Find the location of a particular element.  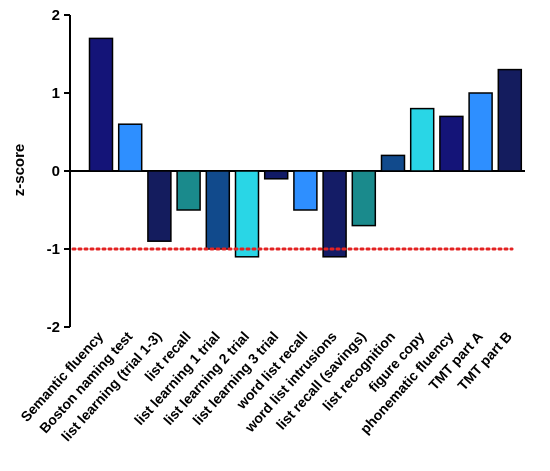

y-tick-label: 0 is located at coordinates (56, 171).